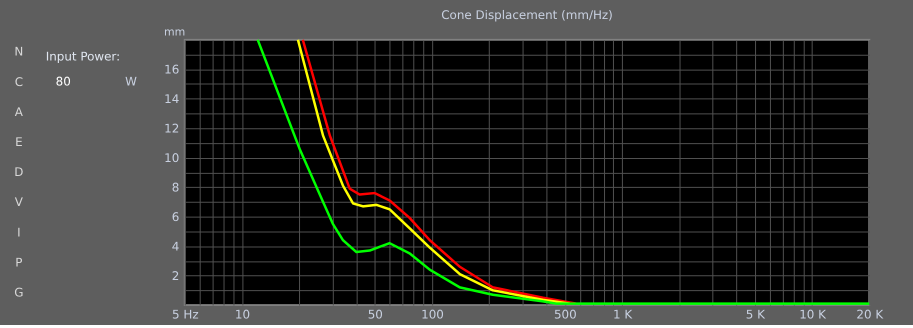  I want to click on text: P, so click(18, 262).